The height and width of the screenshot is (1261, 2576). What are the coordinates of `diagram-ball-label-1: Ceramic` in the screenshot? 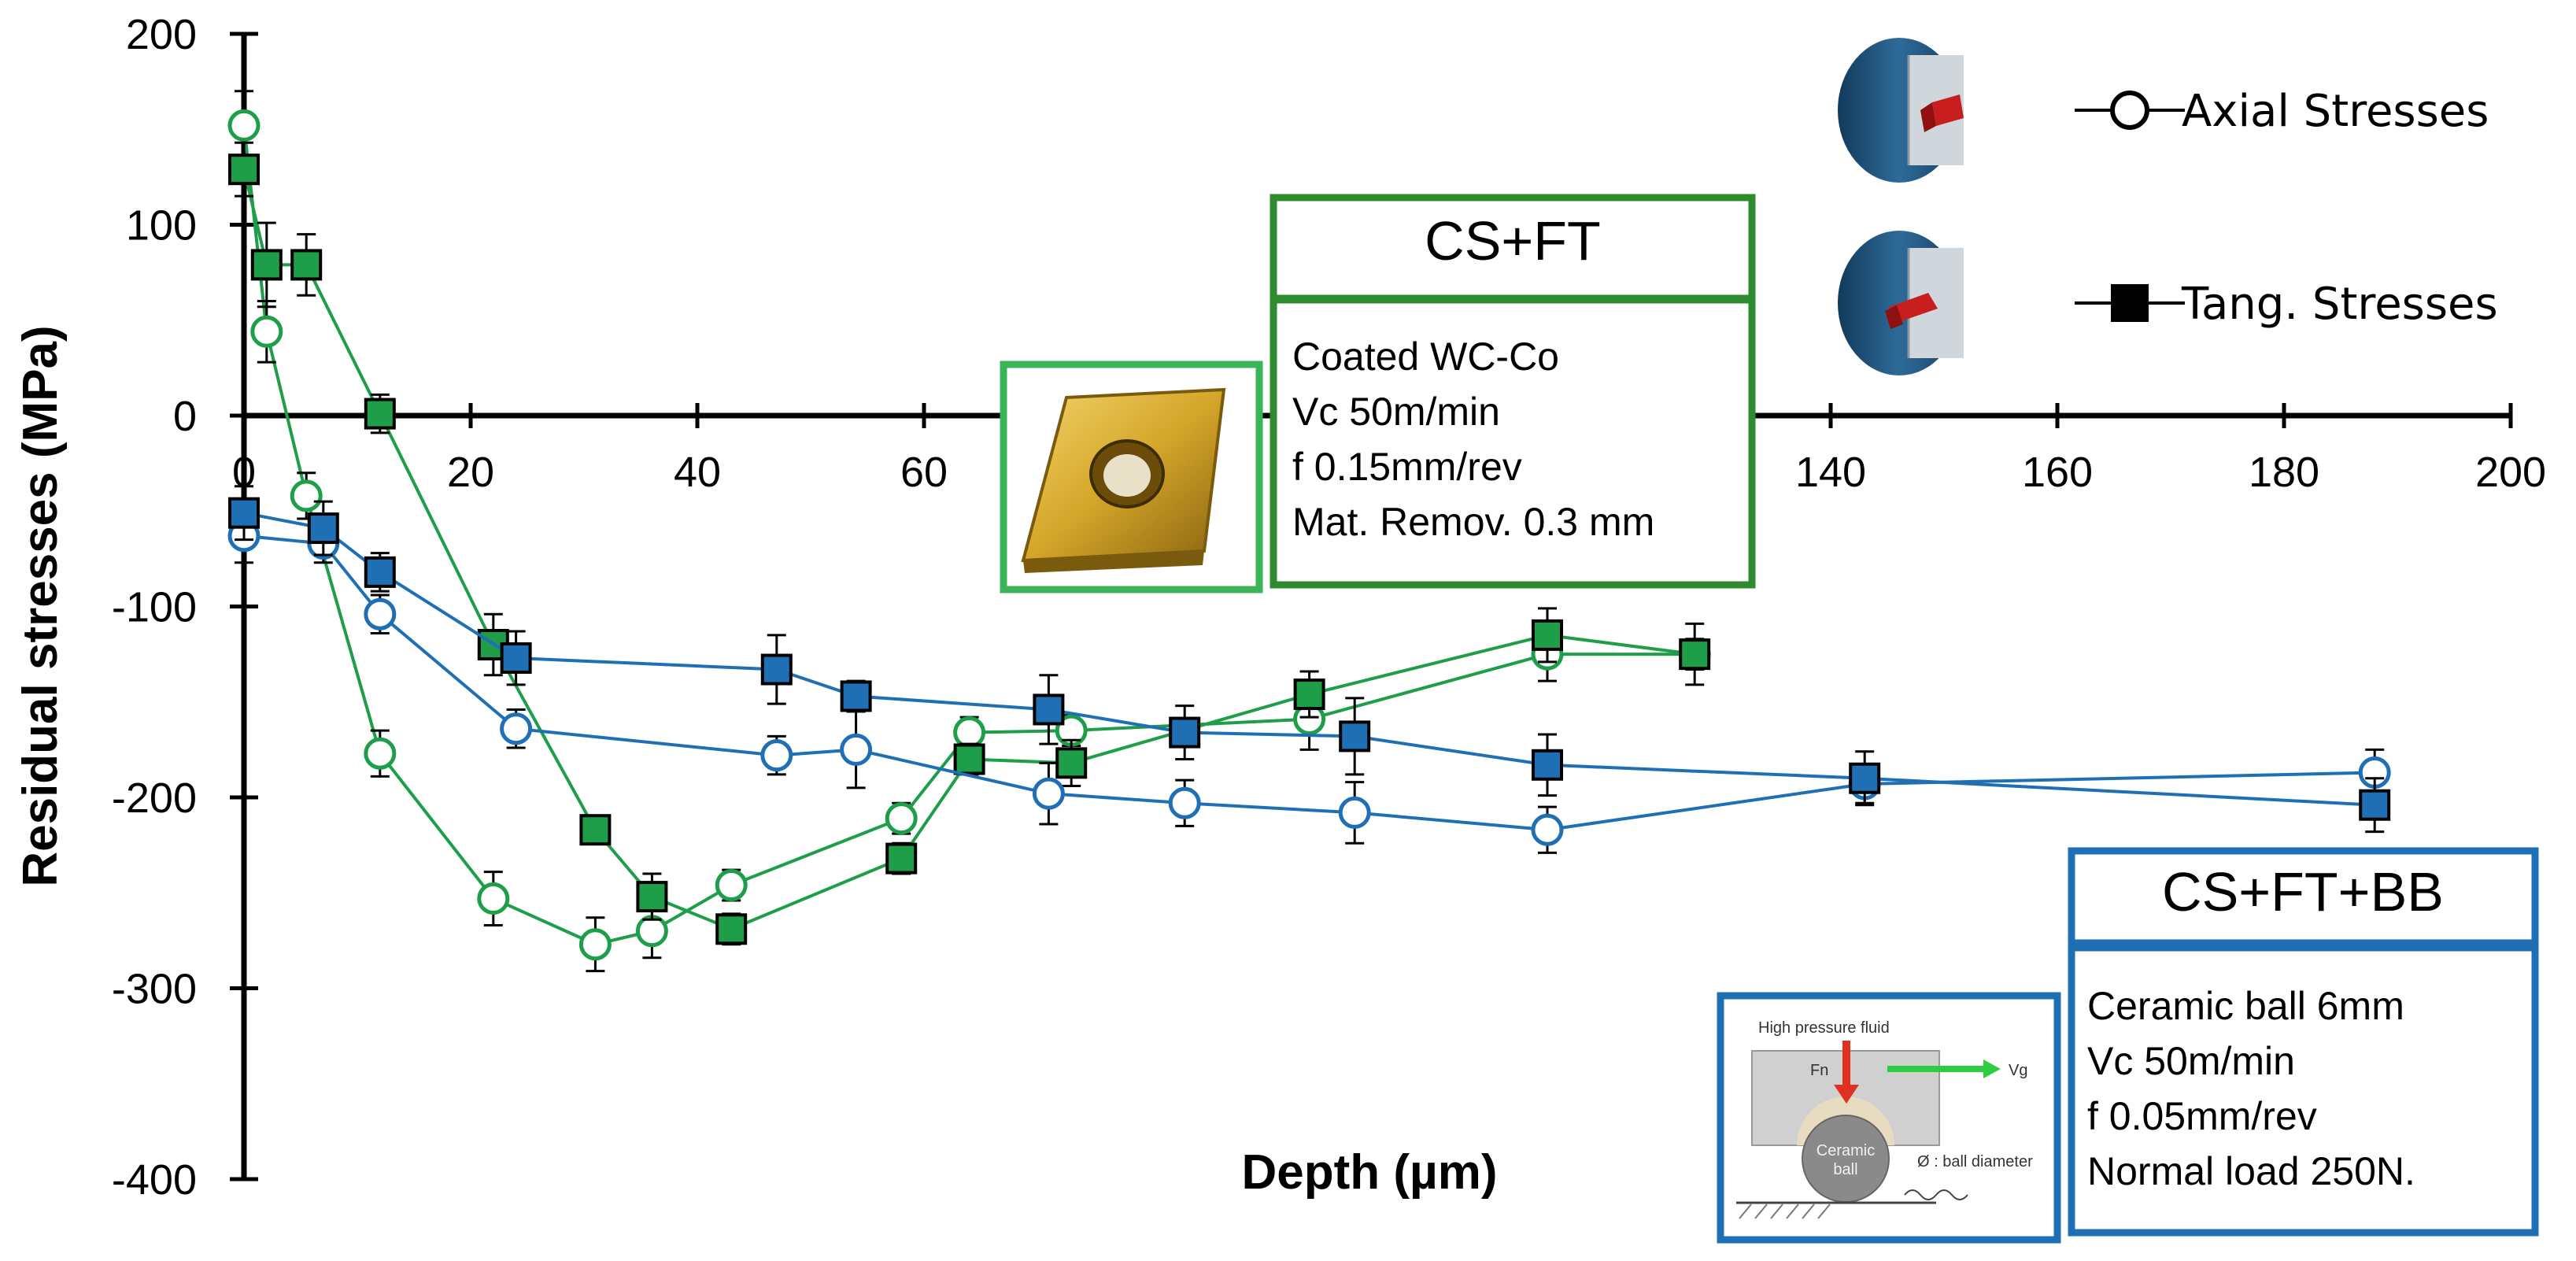 It's located at (1846, 1150).